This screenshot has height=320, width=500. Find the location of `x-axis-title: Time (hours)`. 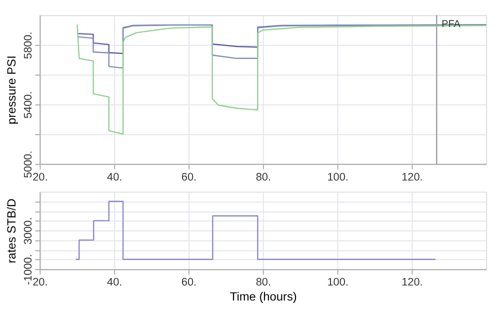

x-axis-title: Time (hours) is located at coordinates (263, 296).